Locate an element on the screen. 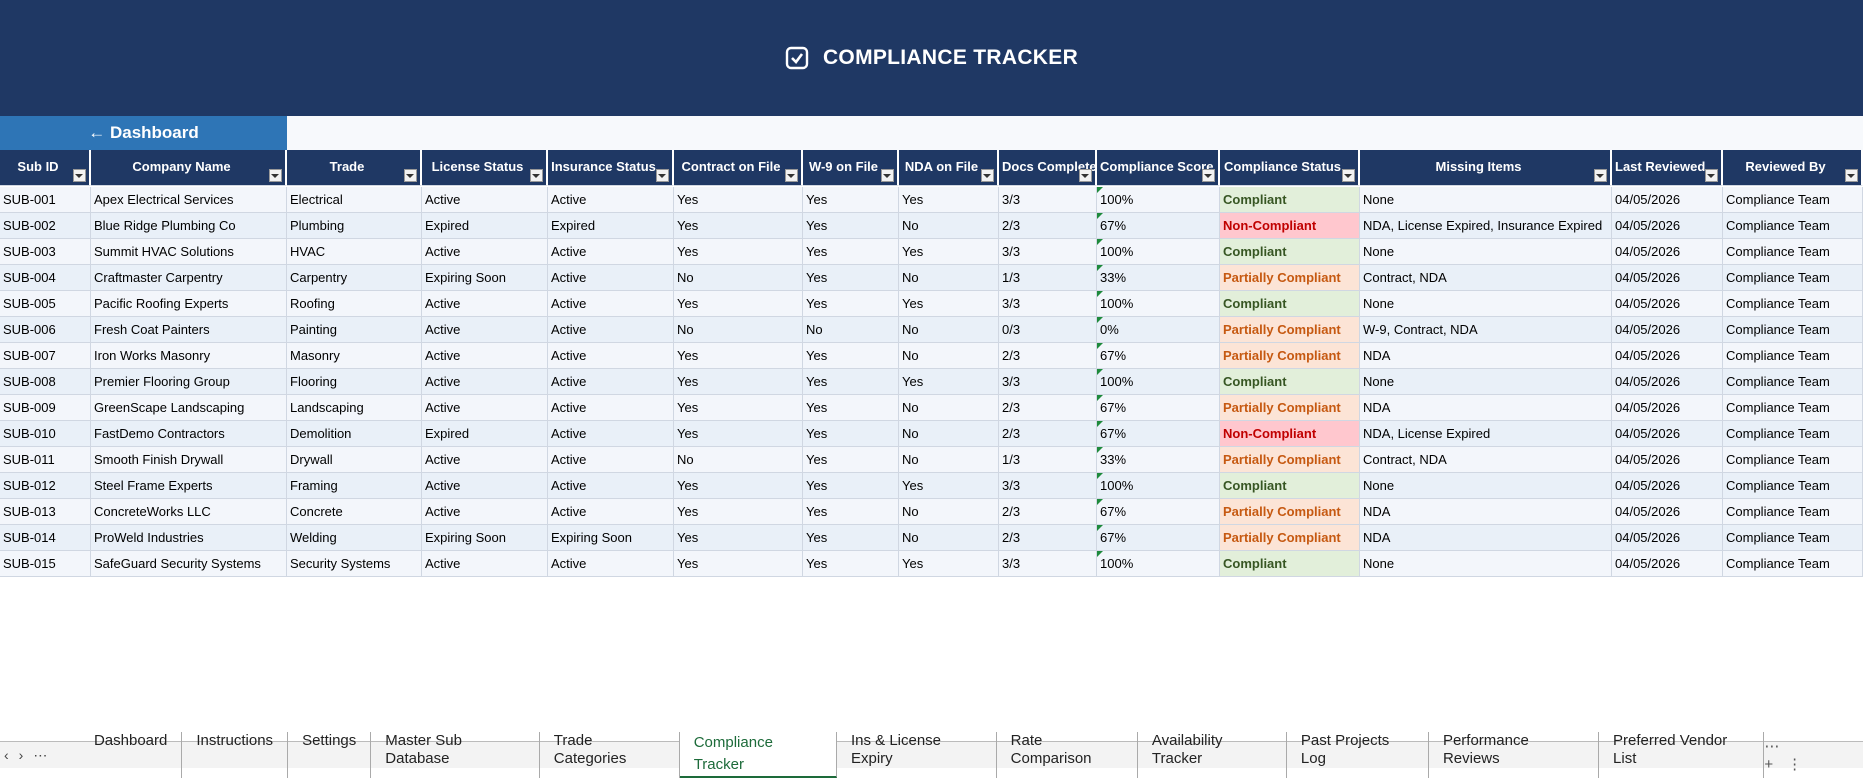 The height and width of the screenshot is (778, 1863). sheet-tab: Preferred Vendor List is located at coordinates (1682, 755).